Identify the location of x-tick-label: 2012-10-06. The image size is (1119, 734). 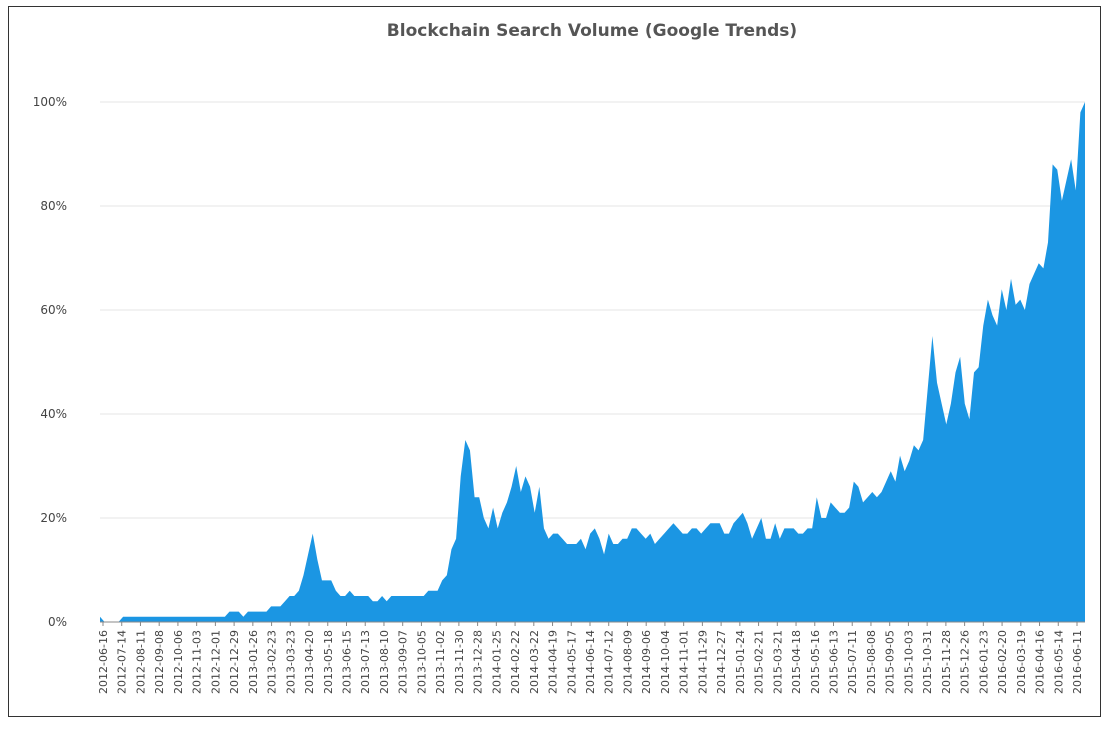
(178, 662).